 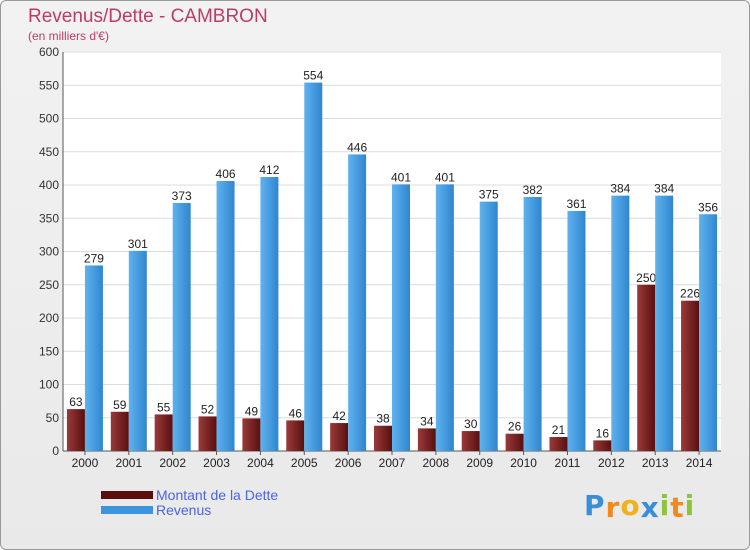 What do you see at coordinates (655, 463) in the screenshot?
I see `x-tick-label: 2013` at bounding box center [655, 463].